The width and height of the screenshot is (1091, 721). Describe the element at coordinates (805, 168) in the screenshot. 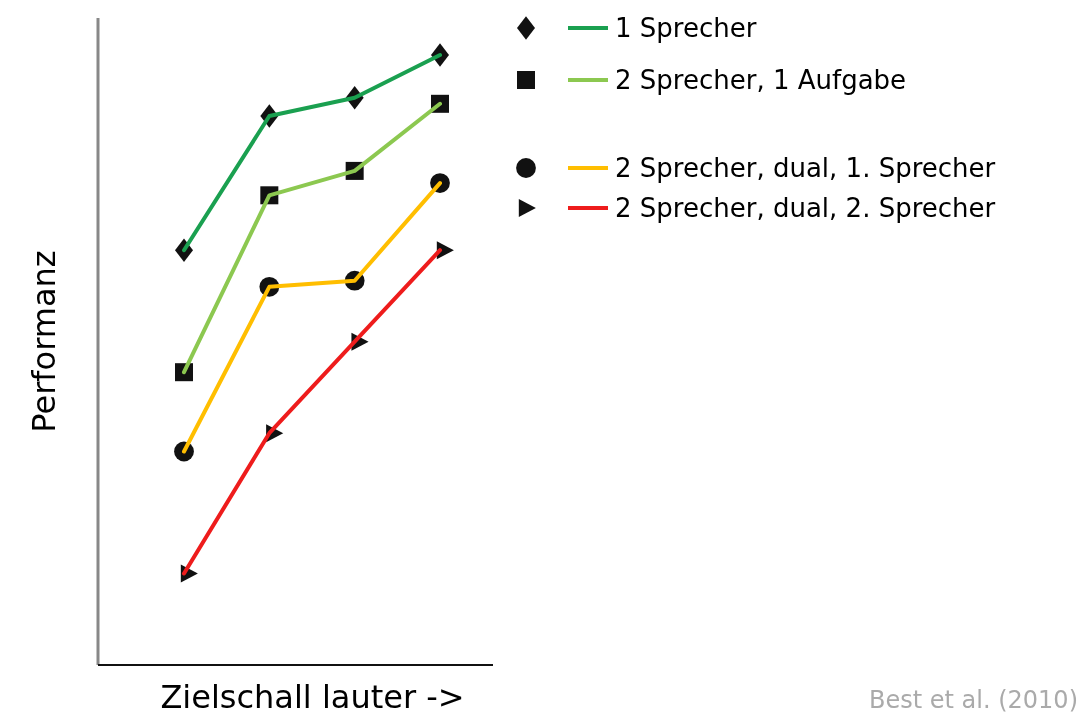

I see `legend-label: 2 Sprecher, dual, 1. Sprecher` at that location.